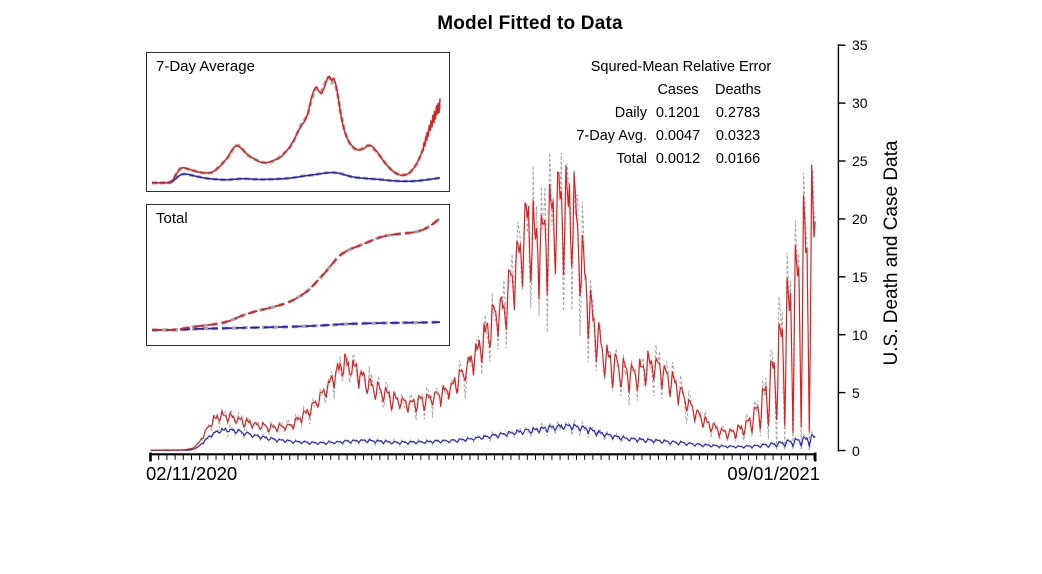 The image size is (1042, 574). Describe the element at coordinates (860, 334) in the screenshot. I see `y-tick-label: 10` at that location.